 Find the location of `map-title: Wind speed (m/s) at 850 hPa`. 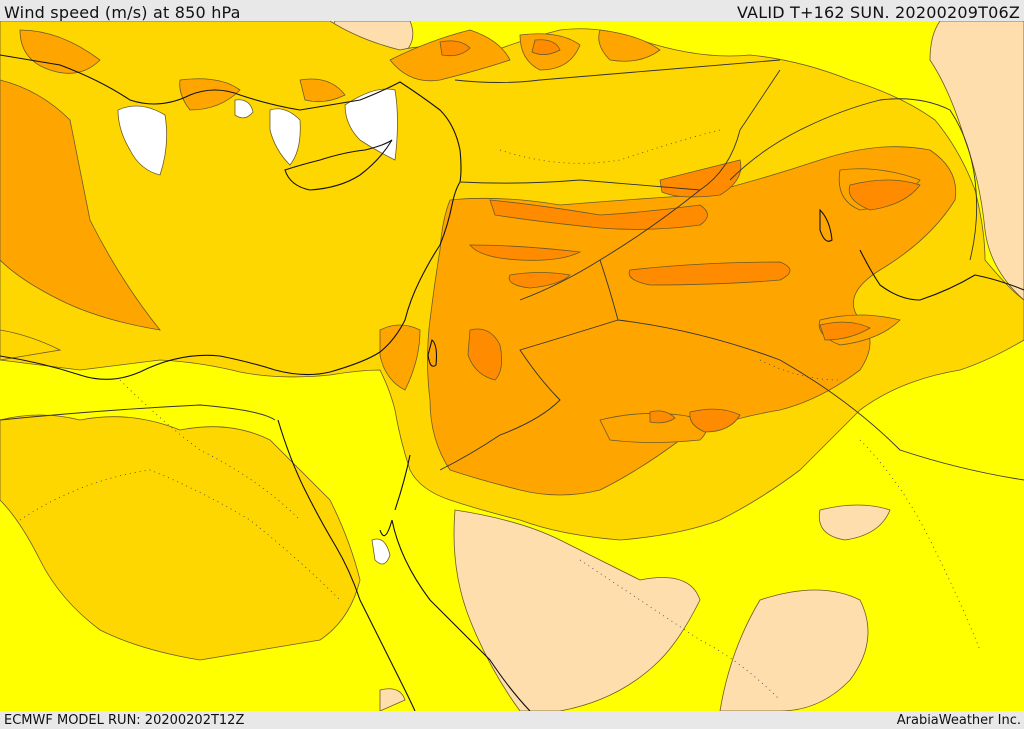

map-title: Wind speed (m/s) at 850 hPa is located at coordinates (122, 12).